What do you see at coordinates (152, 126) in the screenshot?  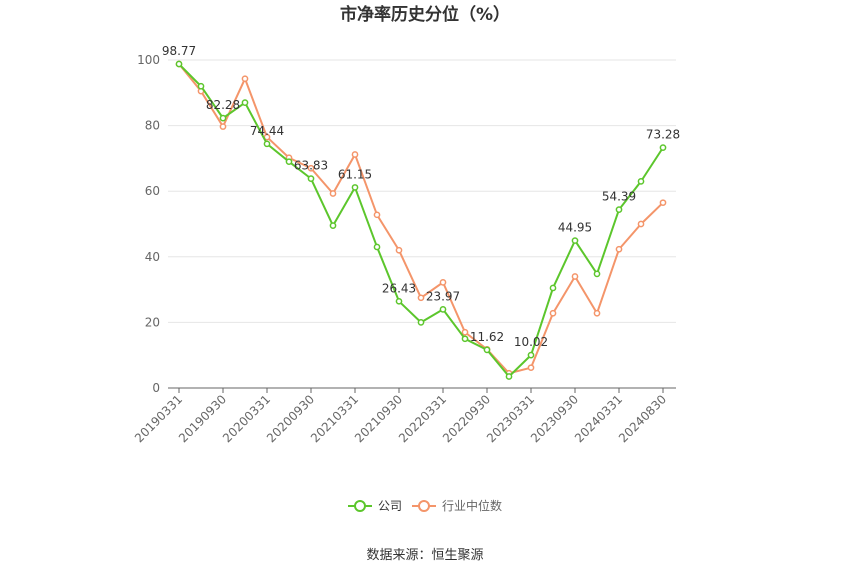 I see `y-tick-label: 80` at bounding box center [152, 126].